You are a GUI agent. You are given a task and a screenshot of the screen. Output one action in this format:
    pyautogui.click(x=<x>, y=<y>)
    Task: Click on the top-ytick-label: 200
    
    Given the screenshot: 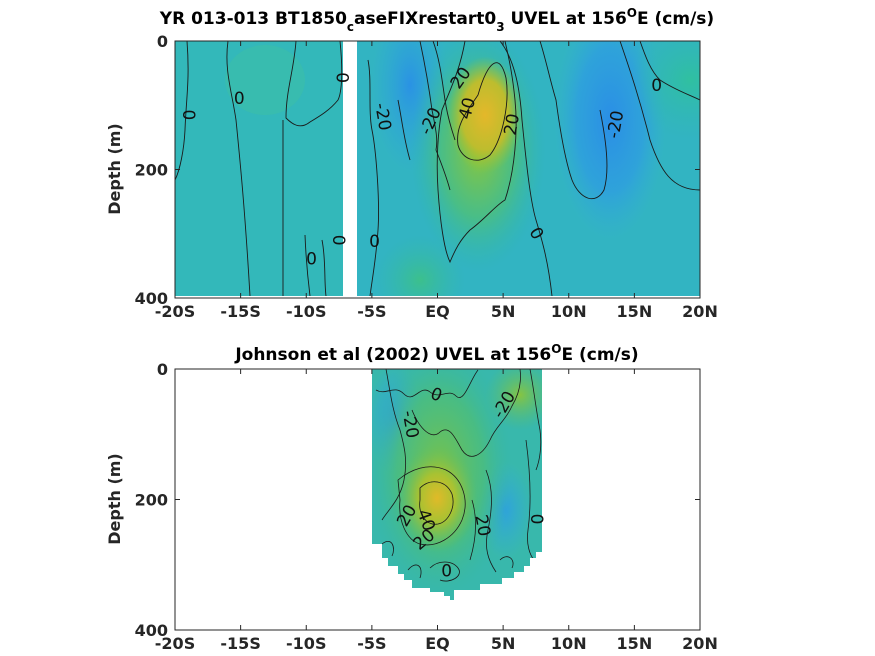 What is the action you would take?
    pyautogui.click(x=151, y=170)
    